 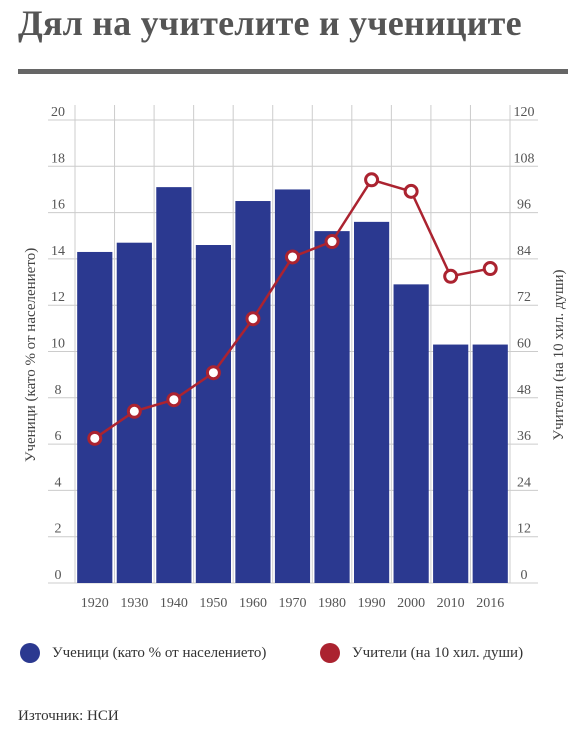 I want to click on y-tick-right: 24, so click(x=524, y=482).